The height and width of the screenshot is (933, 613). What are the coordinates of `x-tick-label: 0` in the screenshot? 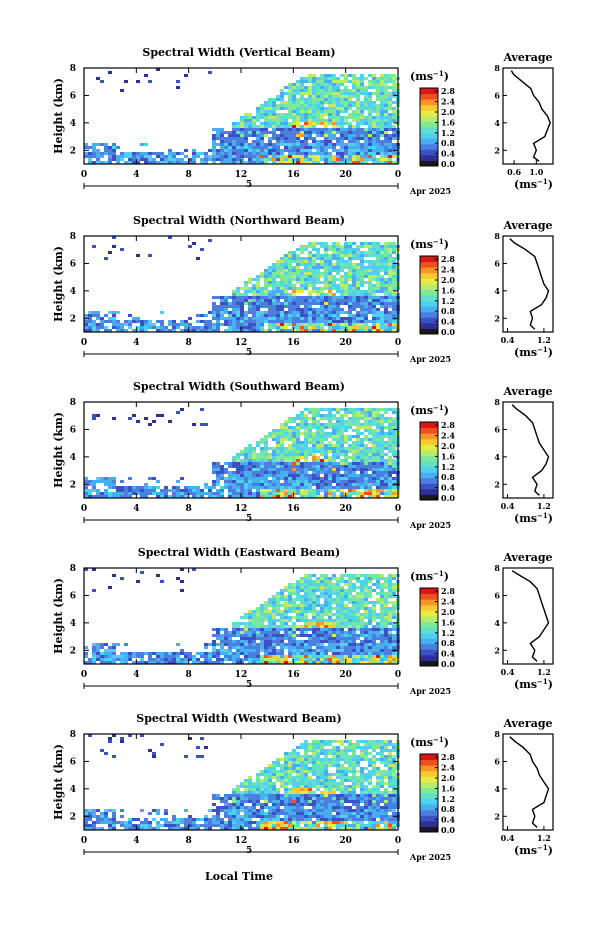 It's located at (84, 175).